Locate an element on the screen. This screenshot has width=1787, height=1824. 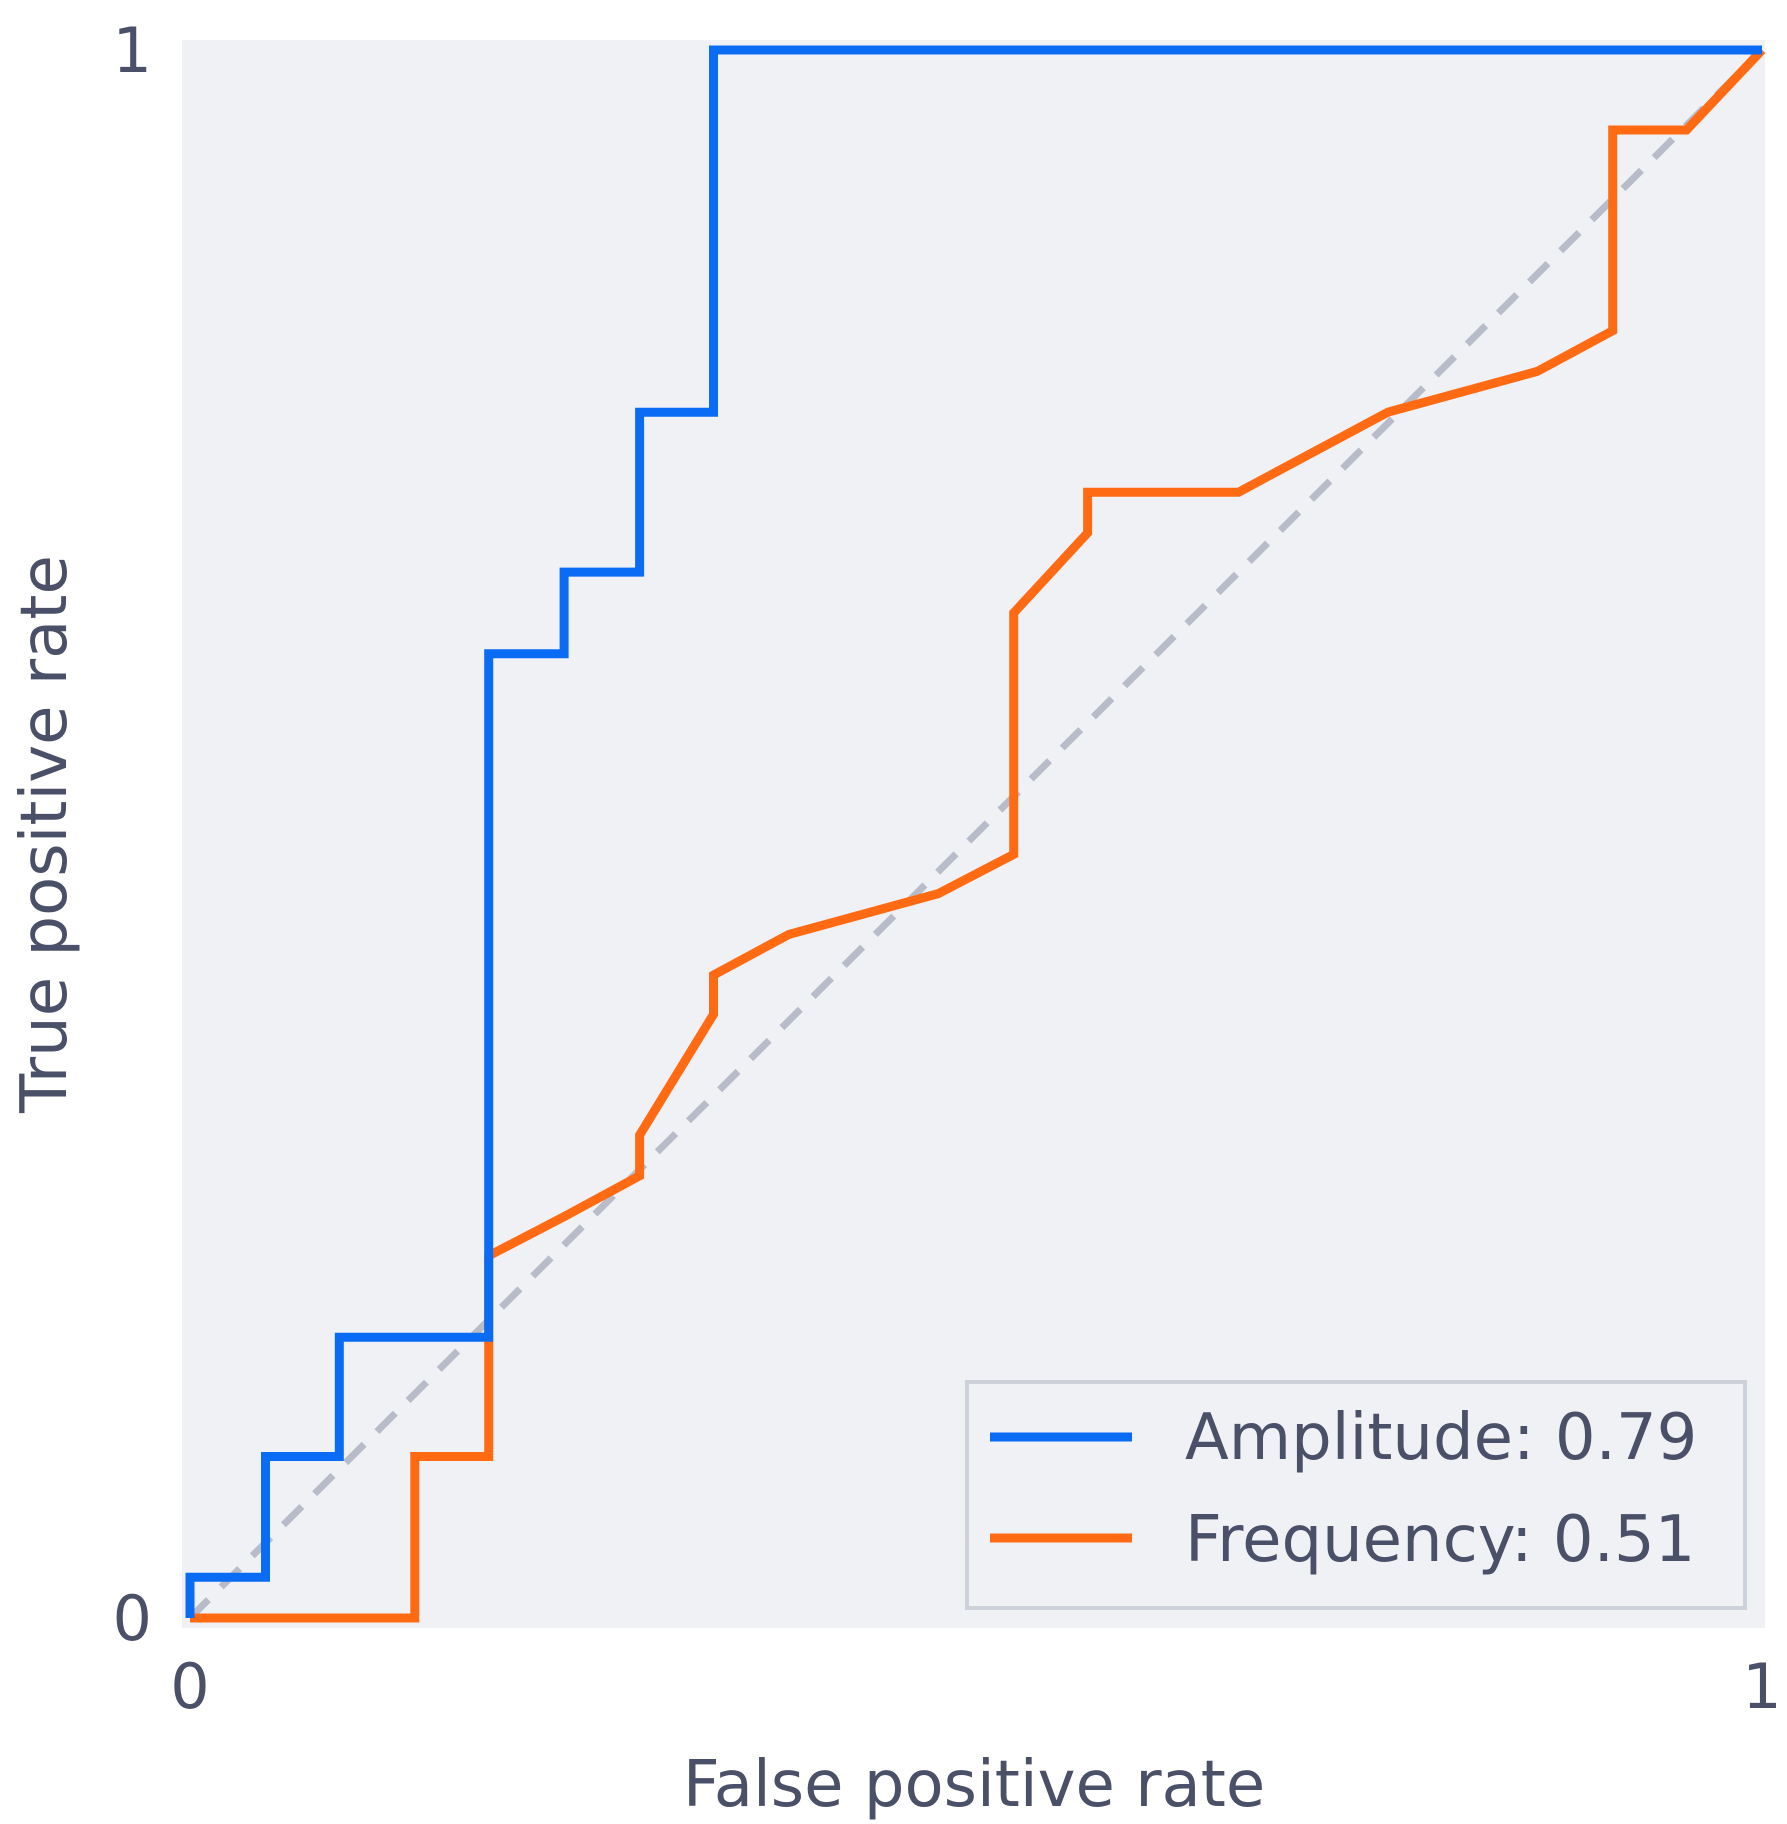
y-axis-label: True positive rate is located at coordinates (45, 834).